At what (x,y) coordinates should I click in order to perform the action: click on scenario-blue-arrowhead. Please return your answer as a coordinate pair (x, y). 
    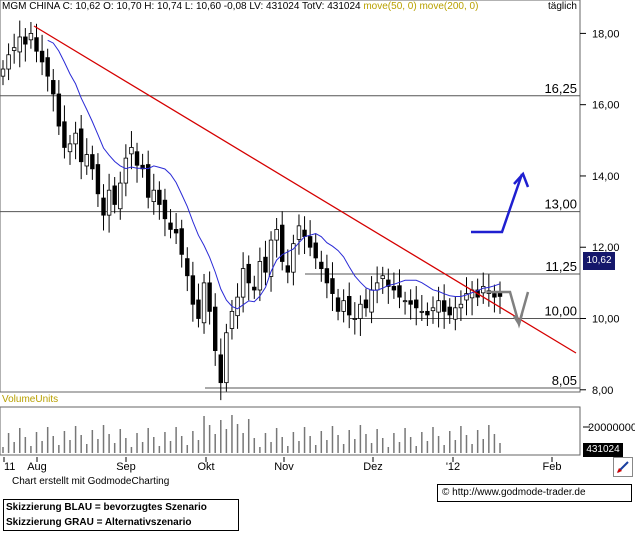
    Looking at the image, I should click on (521, 179).